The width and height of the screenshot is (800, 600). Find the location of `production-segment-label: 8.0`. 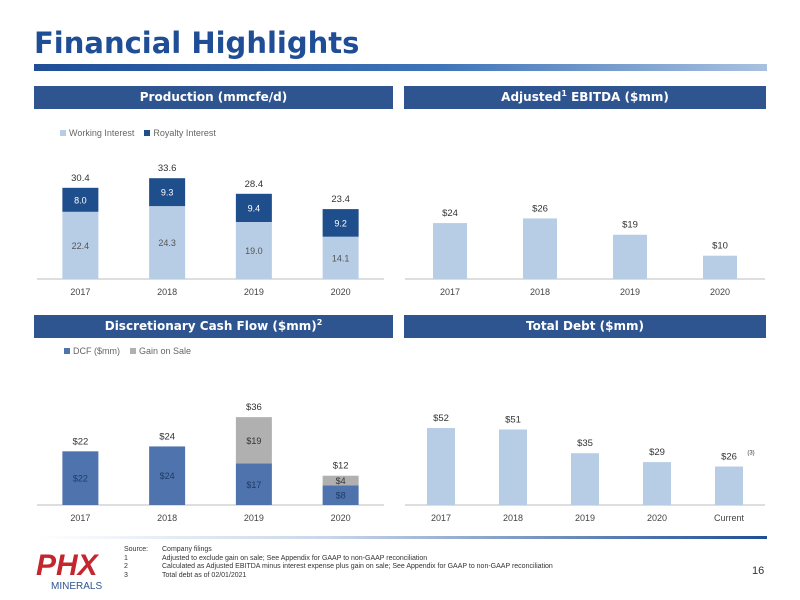

production-segment-label: 8.0 is located at coordinates (80, 200).